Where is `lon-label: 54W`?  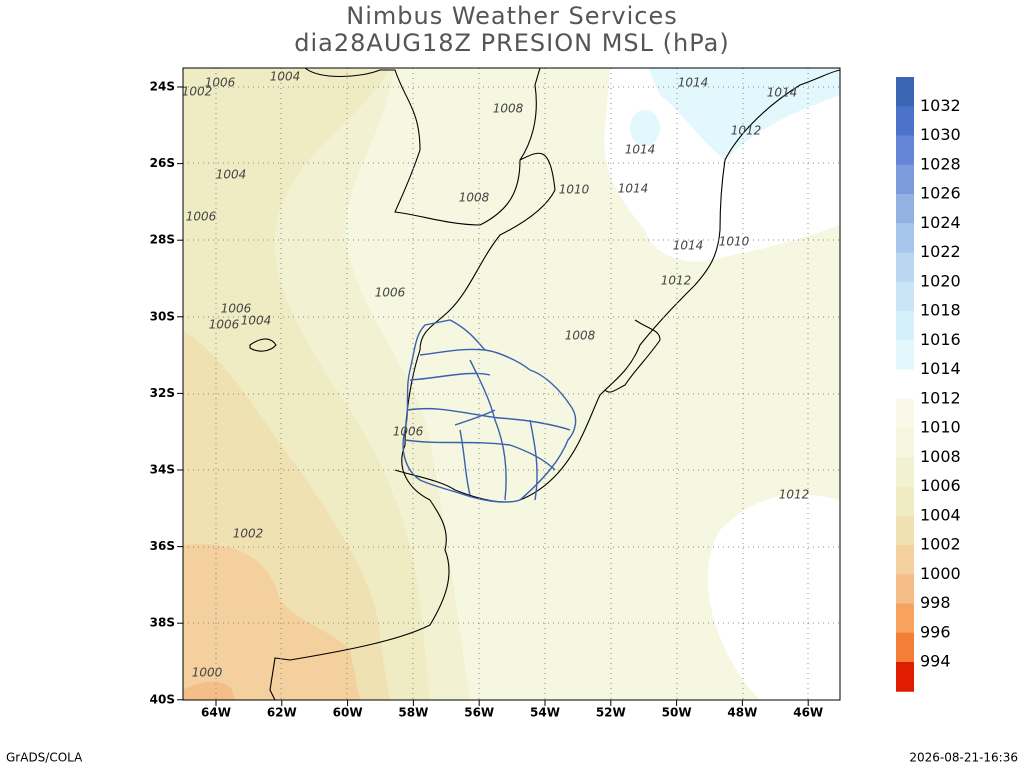 lon-label: 54W is located at coordinates (545, 713).